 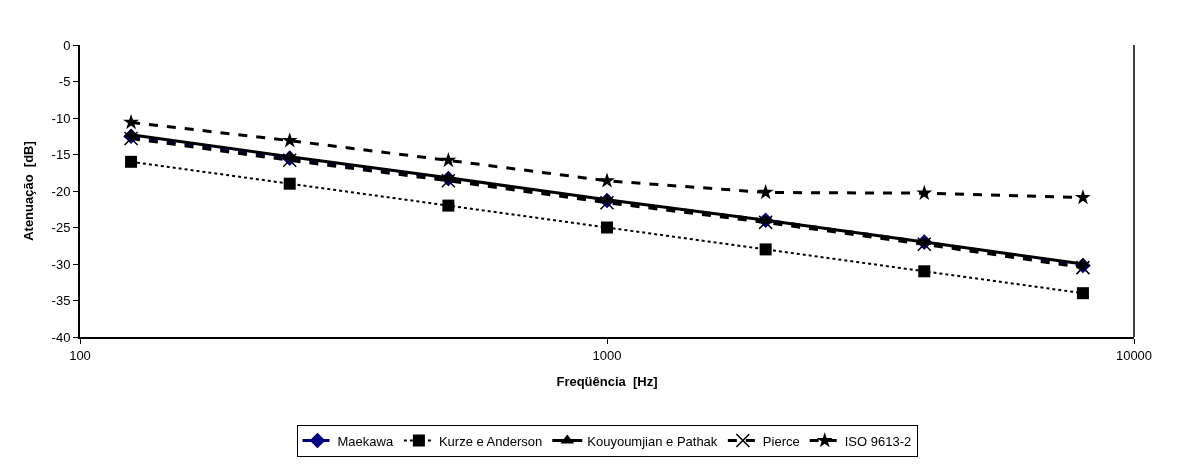 What do you see at coordinates (365, 441) in the screenshot?
I see `legend-label: Maekawa` at bounding box center [365, 441].